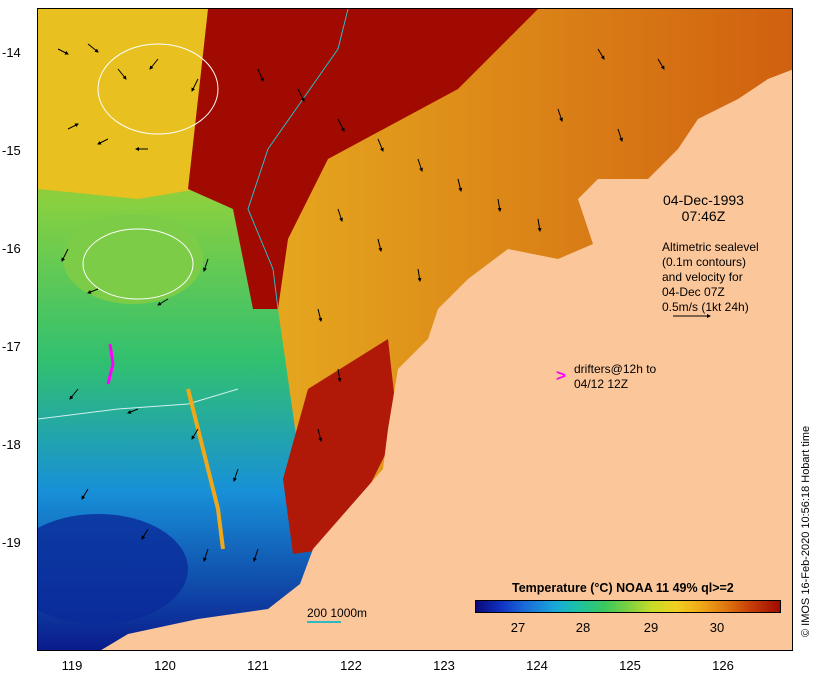 The width and height of the screenshot is (820, 680). I want to click on lon-tick-label: 124, so click(537, 665).